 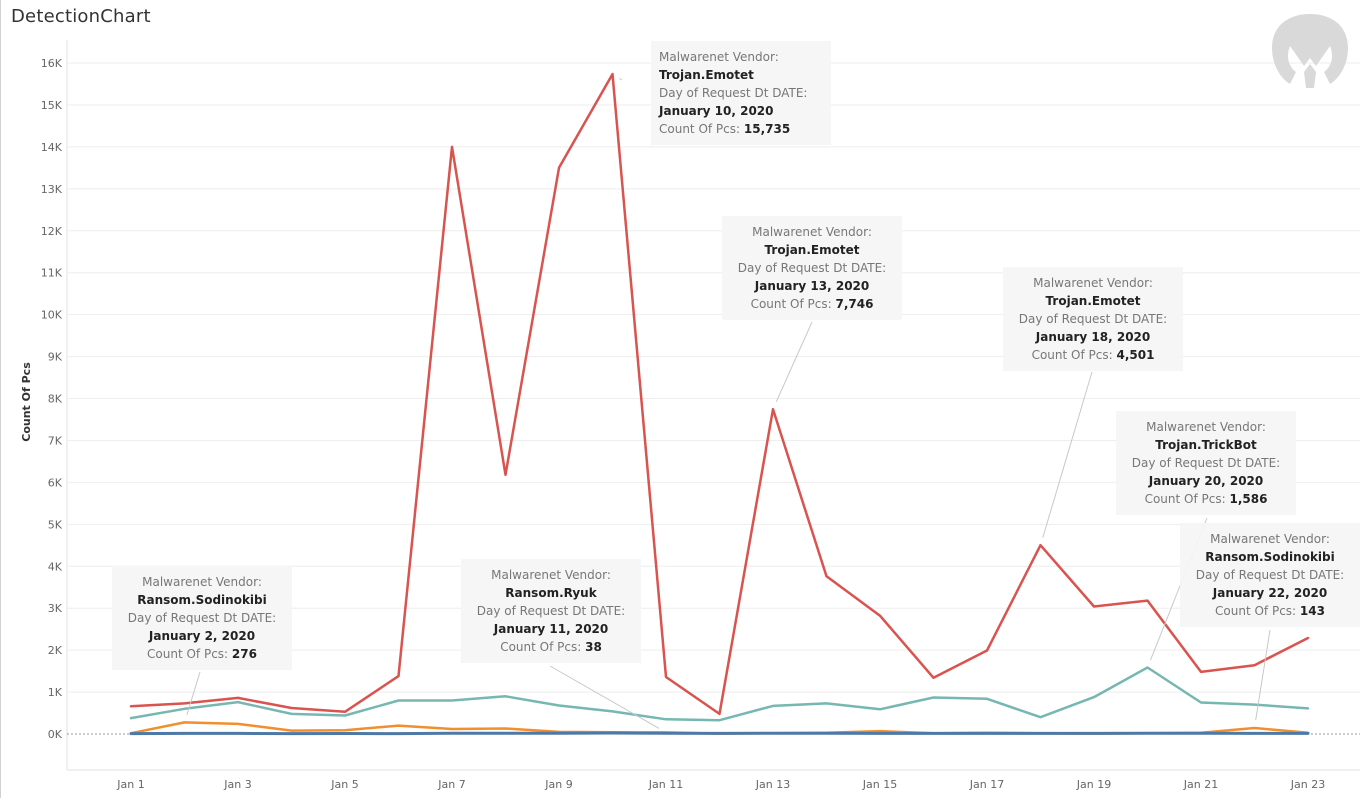 I want to click on y-tick-label: 15K, so click(x=52, y=105).